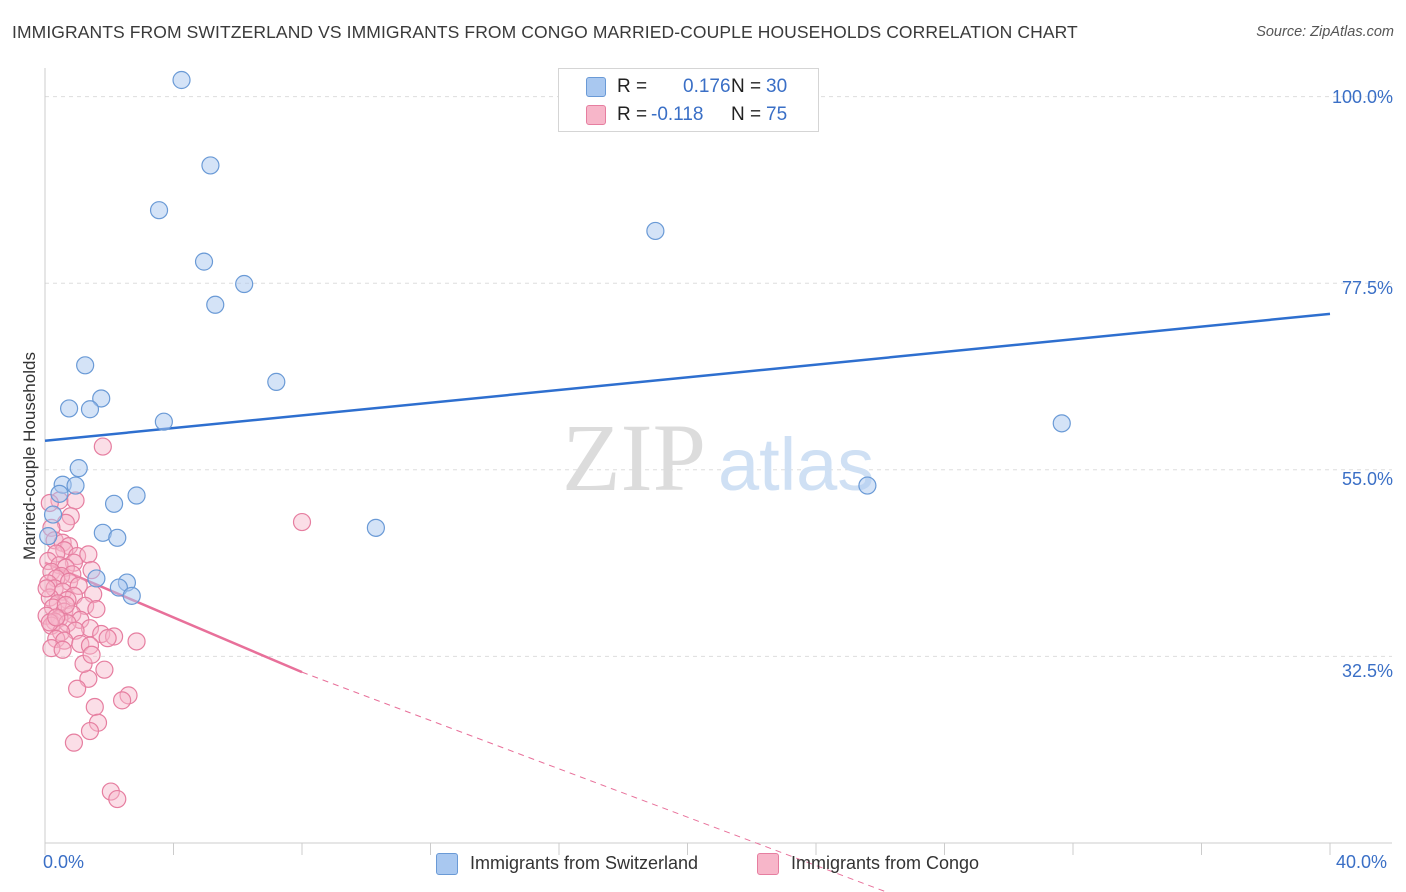  What do you see at coordinates (768, 864) in the screenshot?
I see `series-legend-swatch-congo` at bounding box center [768, 864].